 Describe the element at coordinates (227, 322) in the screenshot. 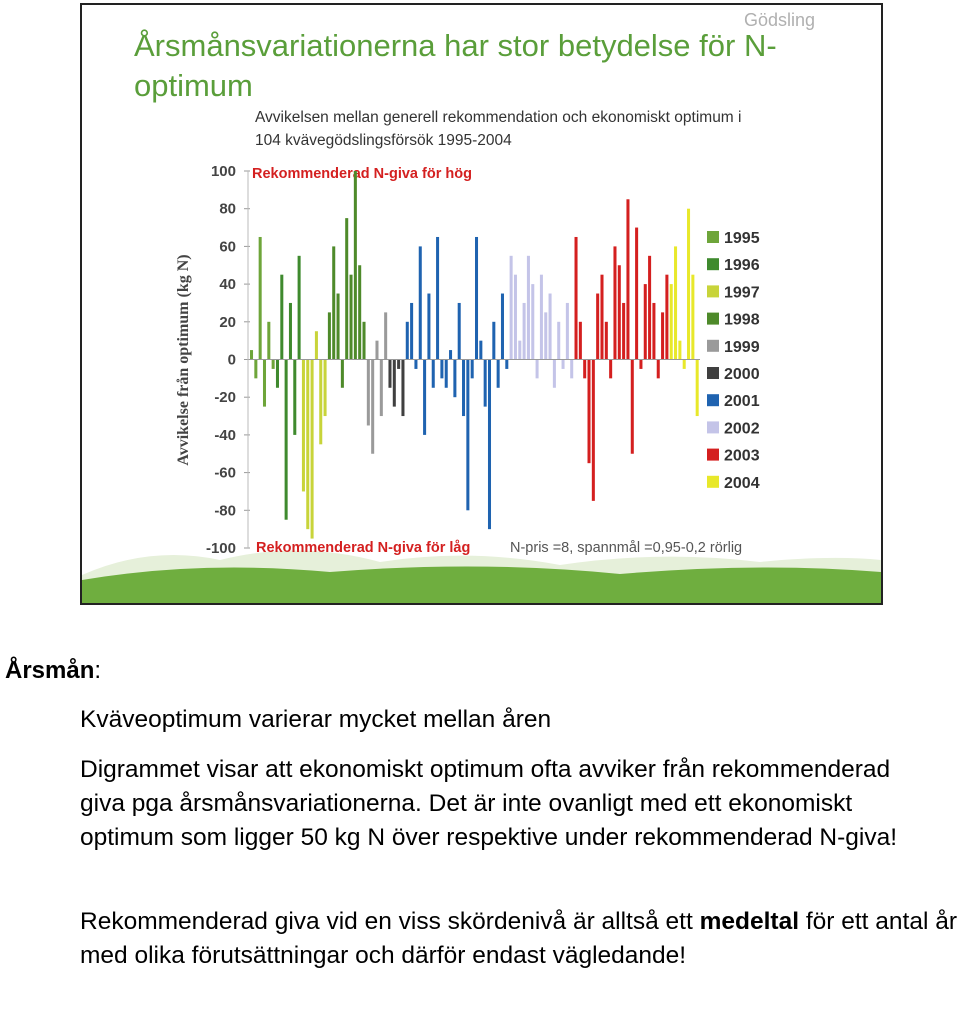

I see `y-tick-label: 20` at that location.